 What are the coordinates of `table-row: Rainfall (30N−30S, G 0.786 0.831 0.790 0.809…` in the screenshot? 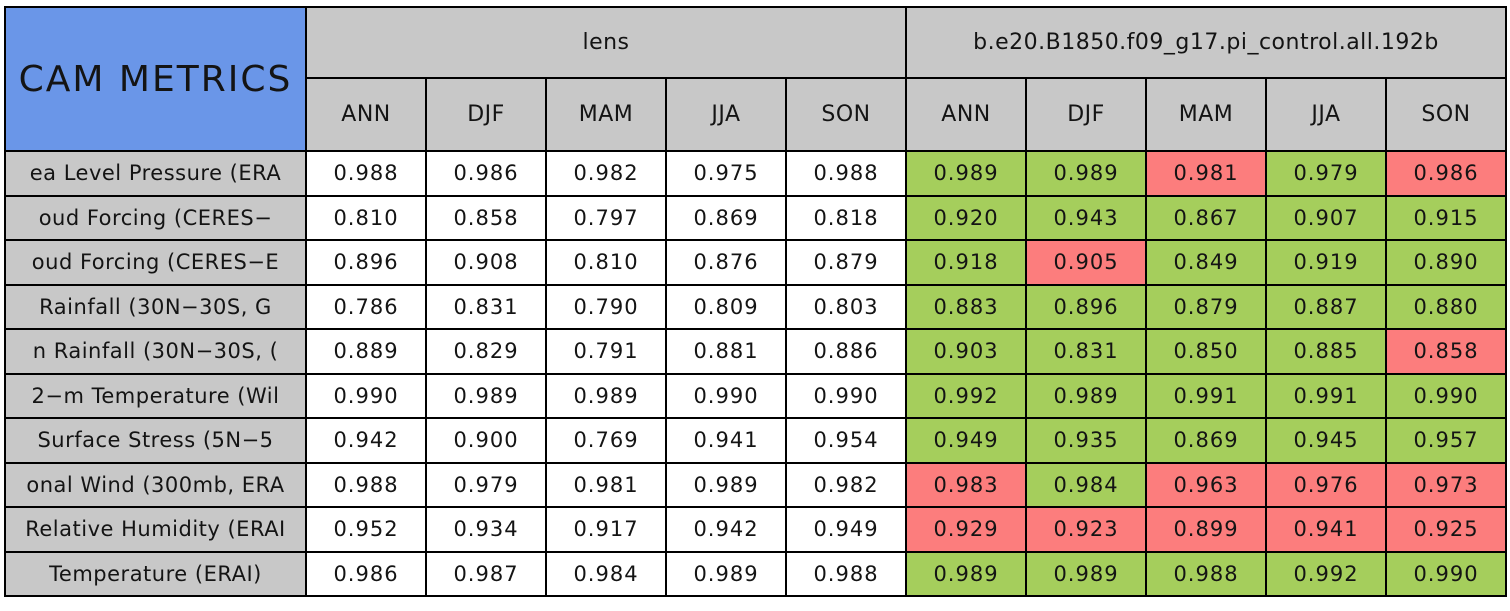 It's located at (755, 306).